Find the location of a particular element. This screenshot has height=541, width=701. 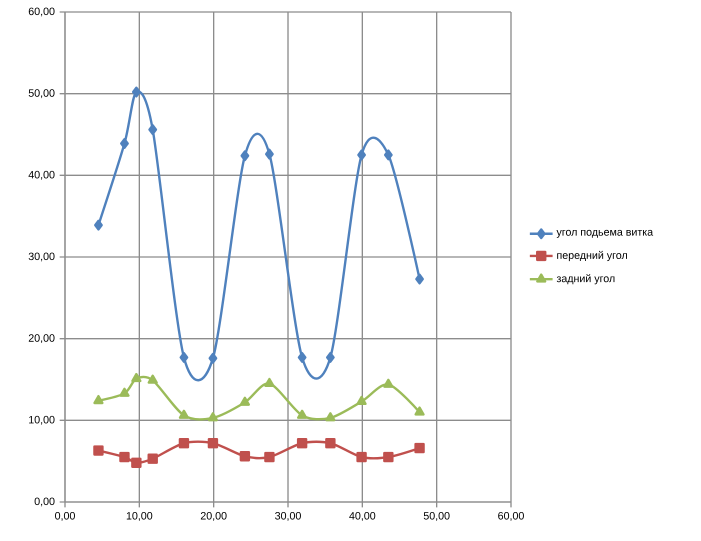

x-tick-label: 60,00 is located at coordinates (511, 516).